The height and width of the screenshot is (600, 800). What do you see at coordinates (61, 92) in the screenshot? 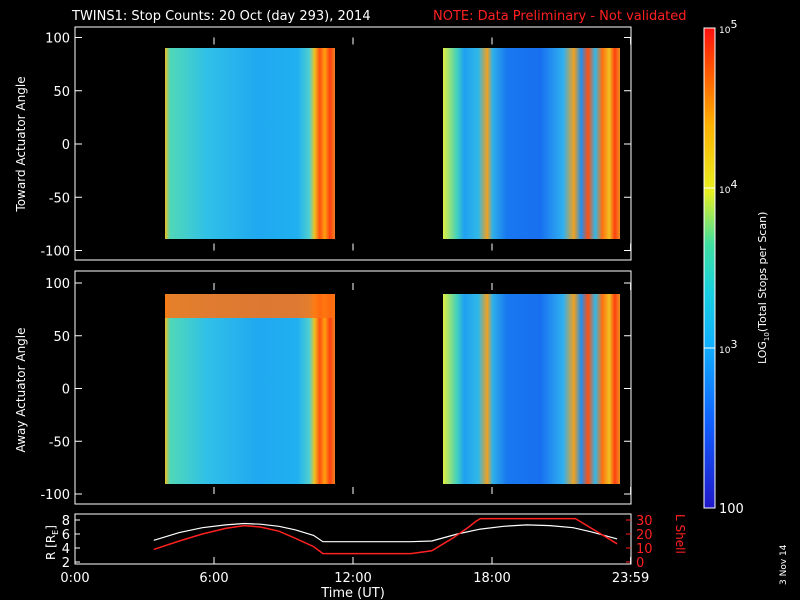
I see `toward-ytick-label: 50` at bounding box center [61, 92].